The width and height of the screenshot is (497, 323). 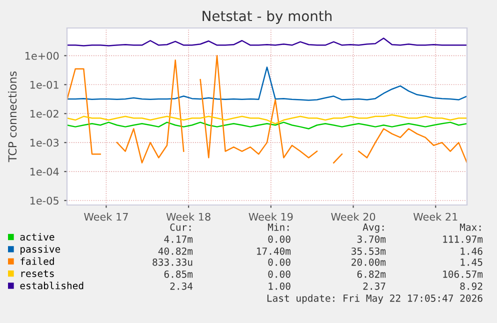 I want to click on text: 35.53m, so click(x=369, y=251).